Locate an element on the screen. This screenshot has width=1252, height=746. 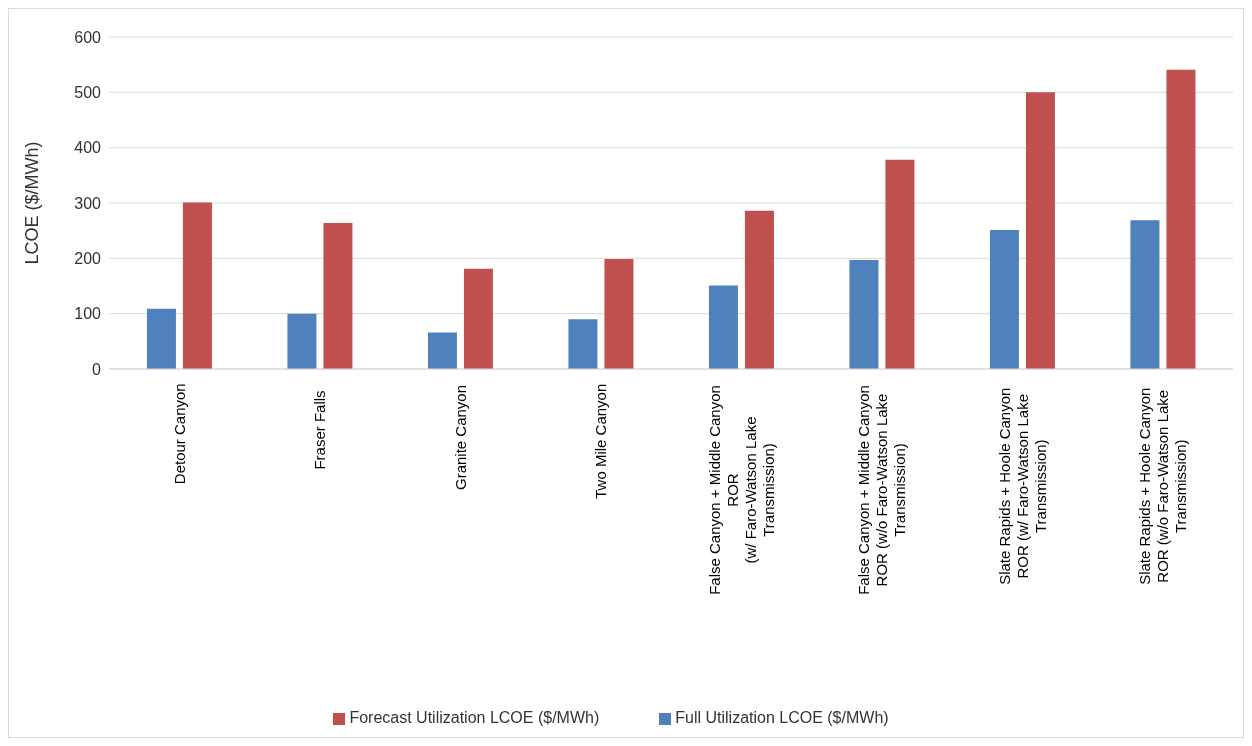
x-tick-label: Granite Canyon is located at coordinates (460, 437).